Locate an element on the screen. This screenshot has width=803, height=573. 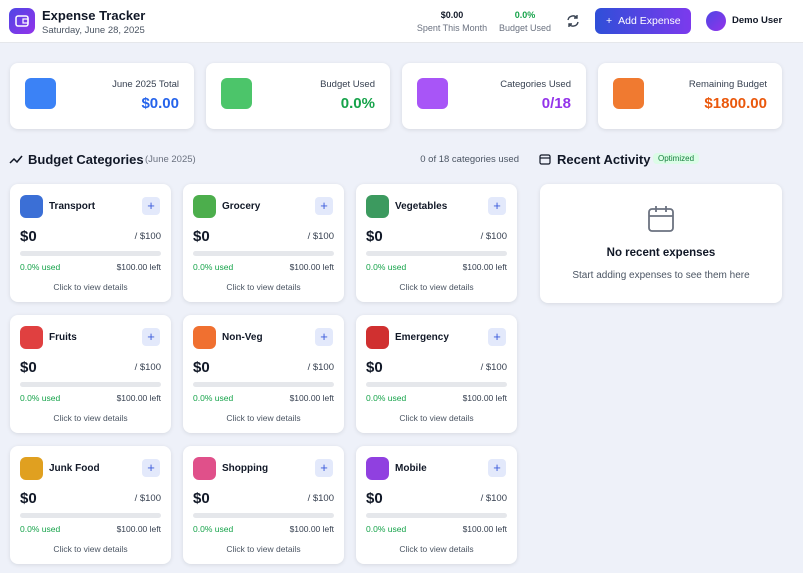
stat-value: $1800.00 is located at coordinates (735, 103).